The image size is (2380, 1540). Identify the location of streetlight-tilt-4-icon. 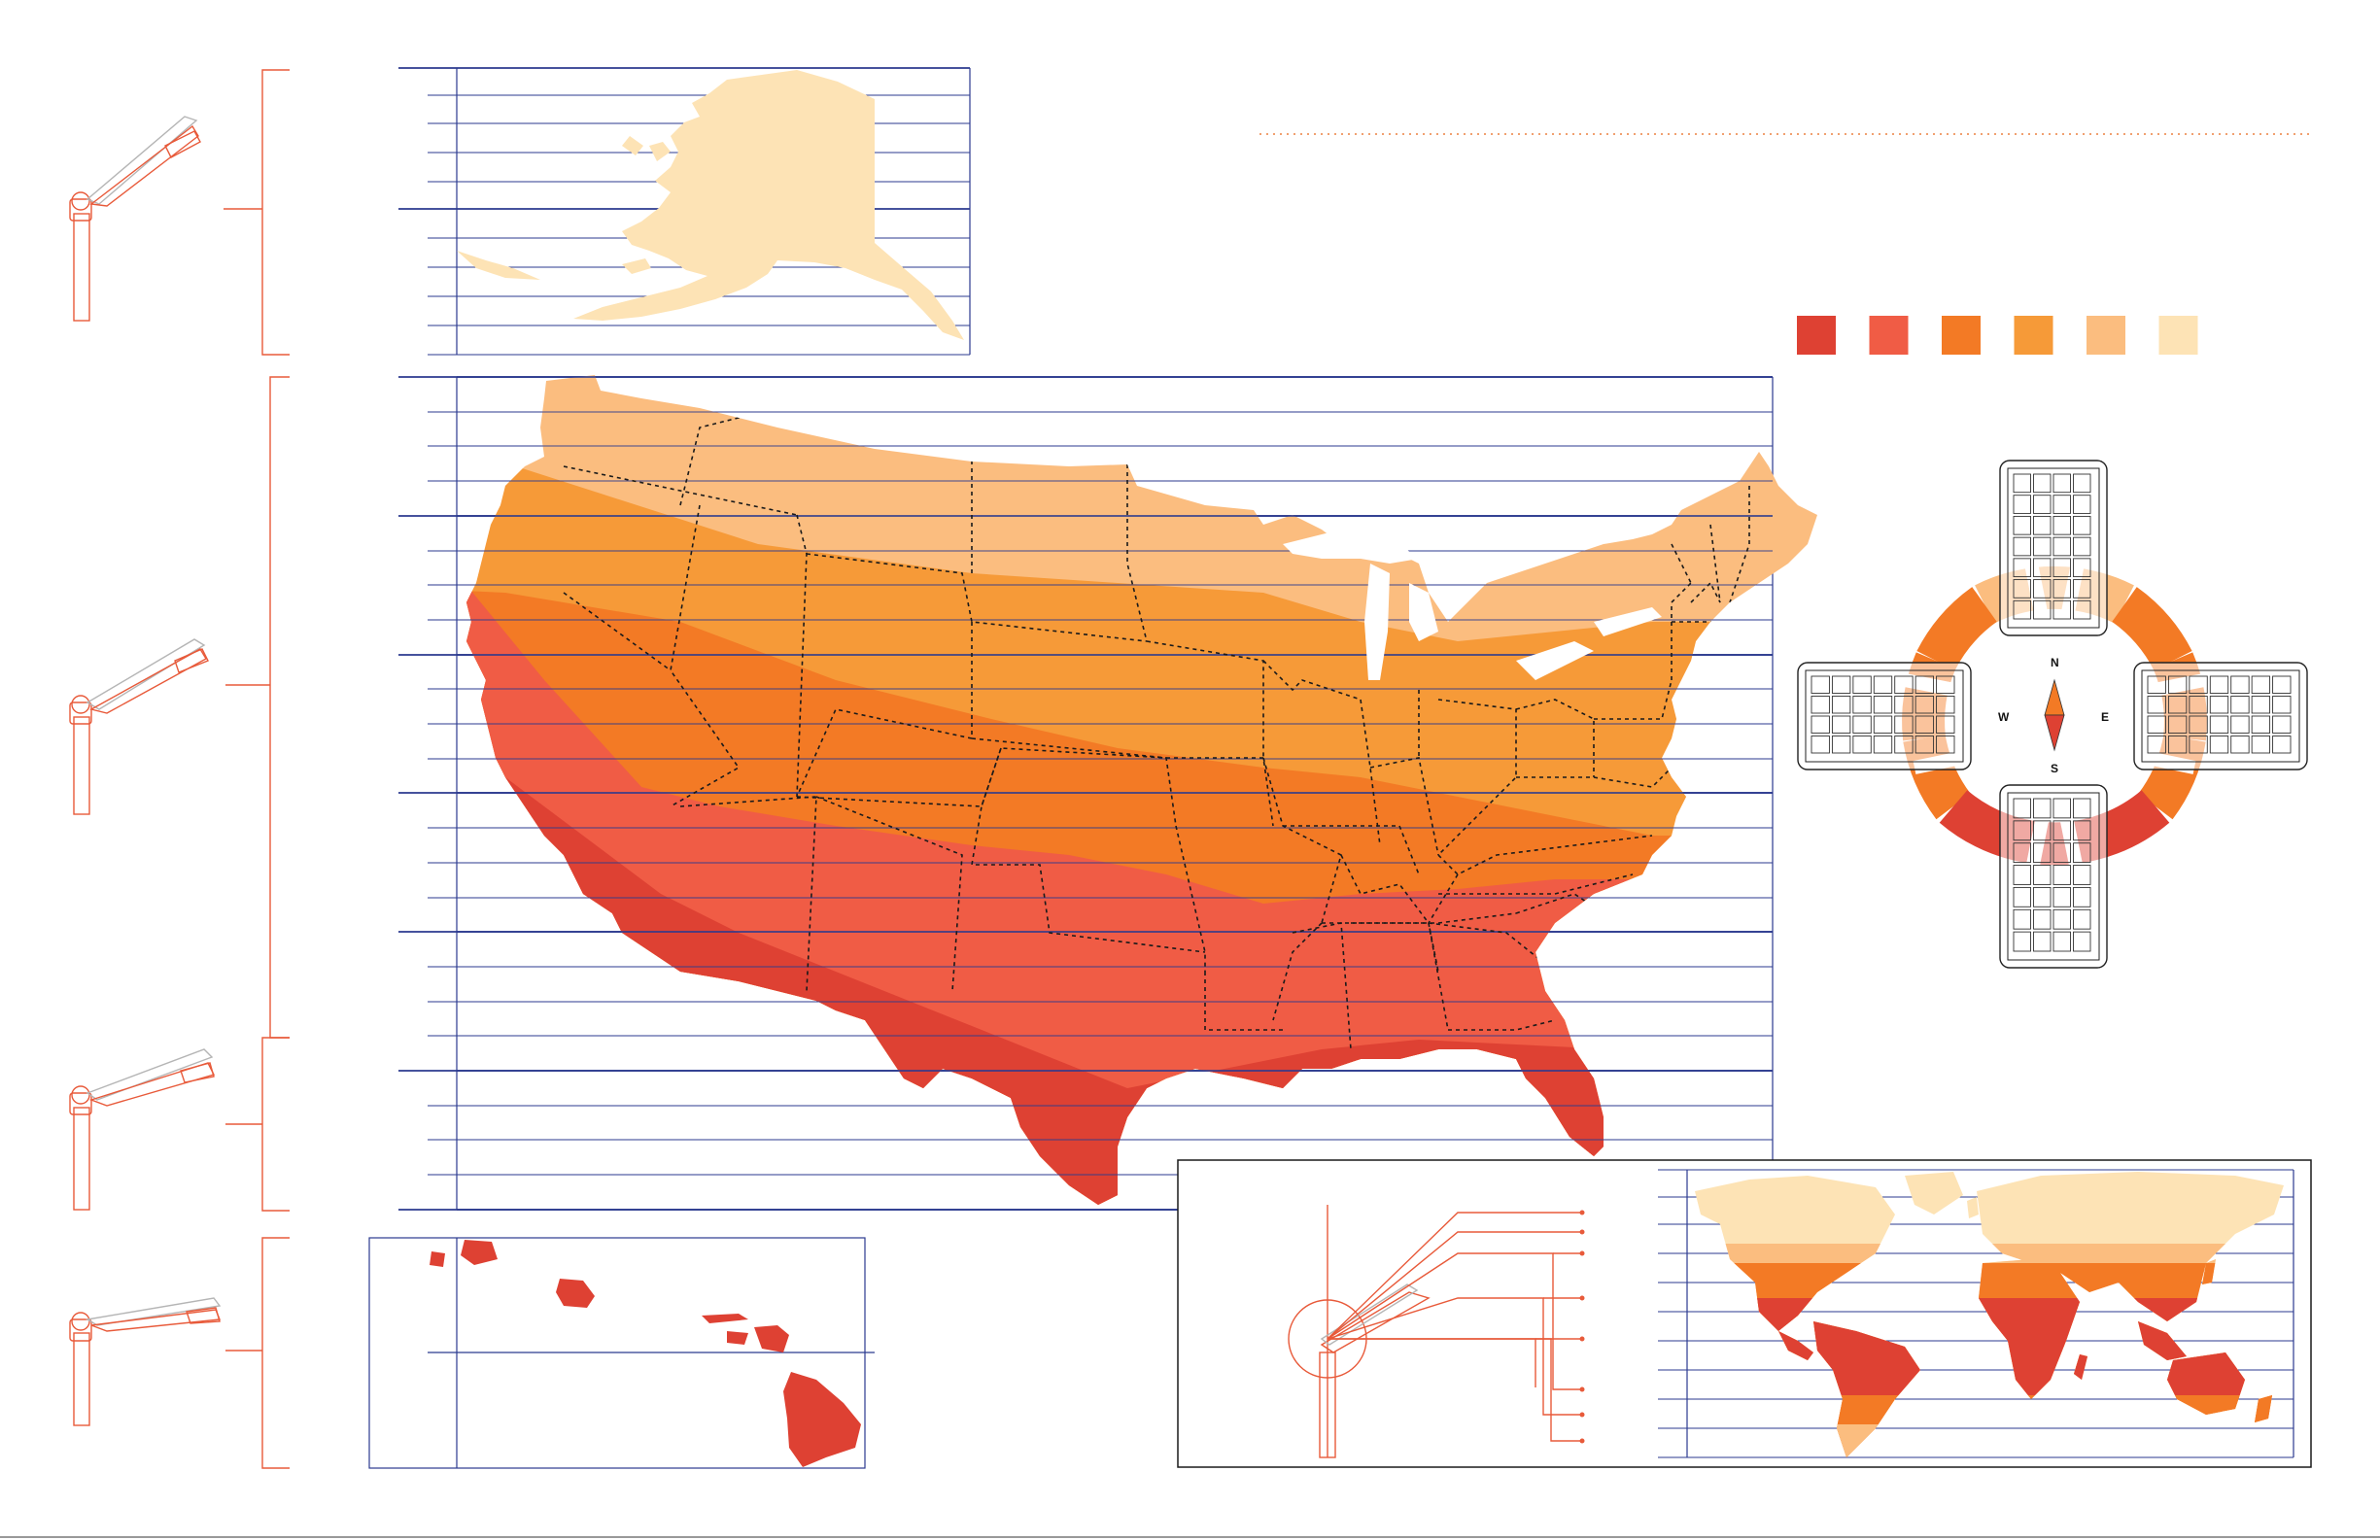
(145, 1361).